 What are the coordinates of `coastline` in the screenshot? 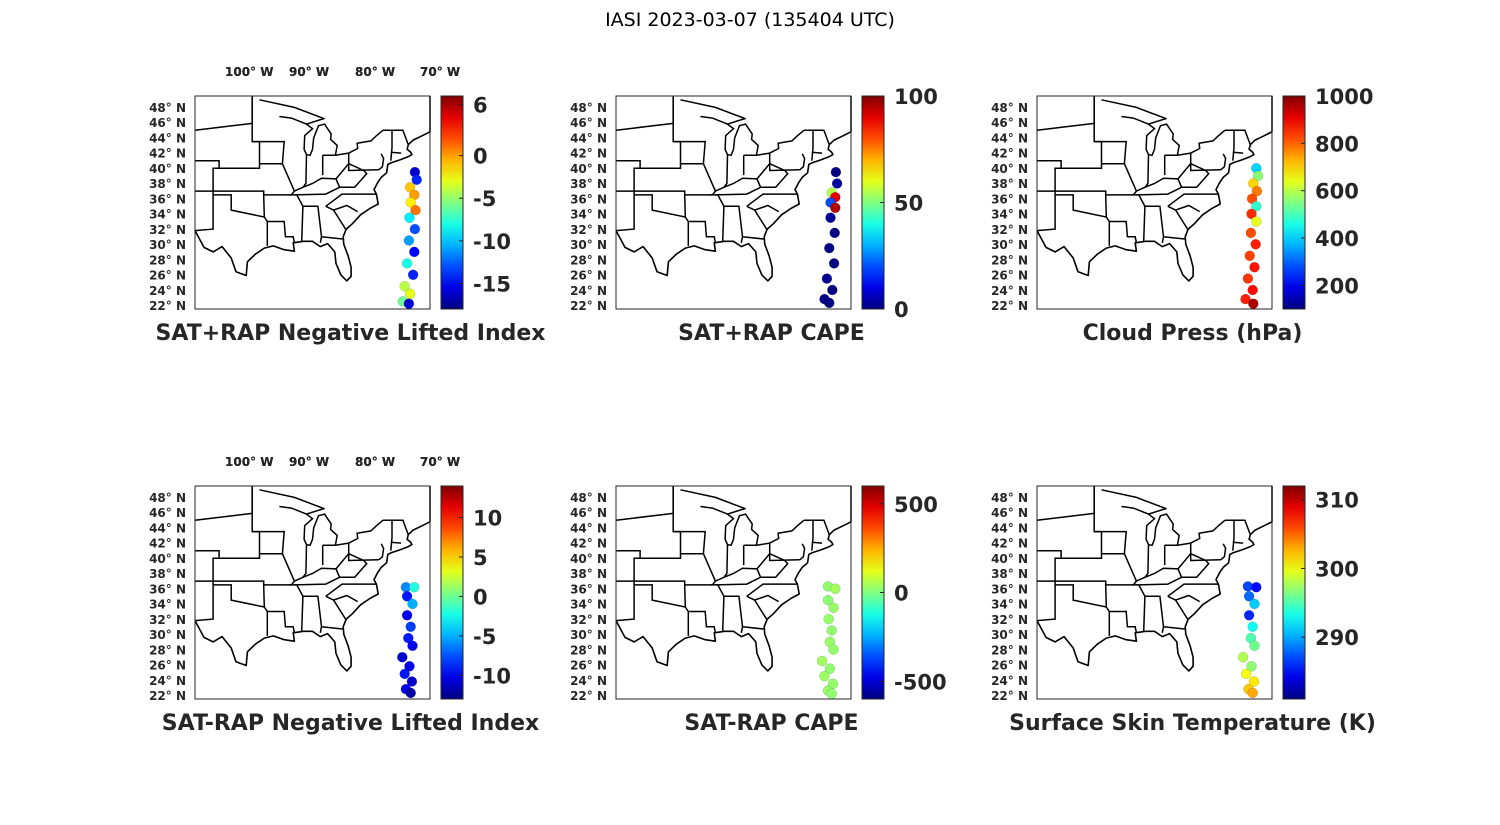 It's located at (1154, 189).